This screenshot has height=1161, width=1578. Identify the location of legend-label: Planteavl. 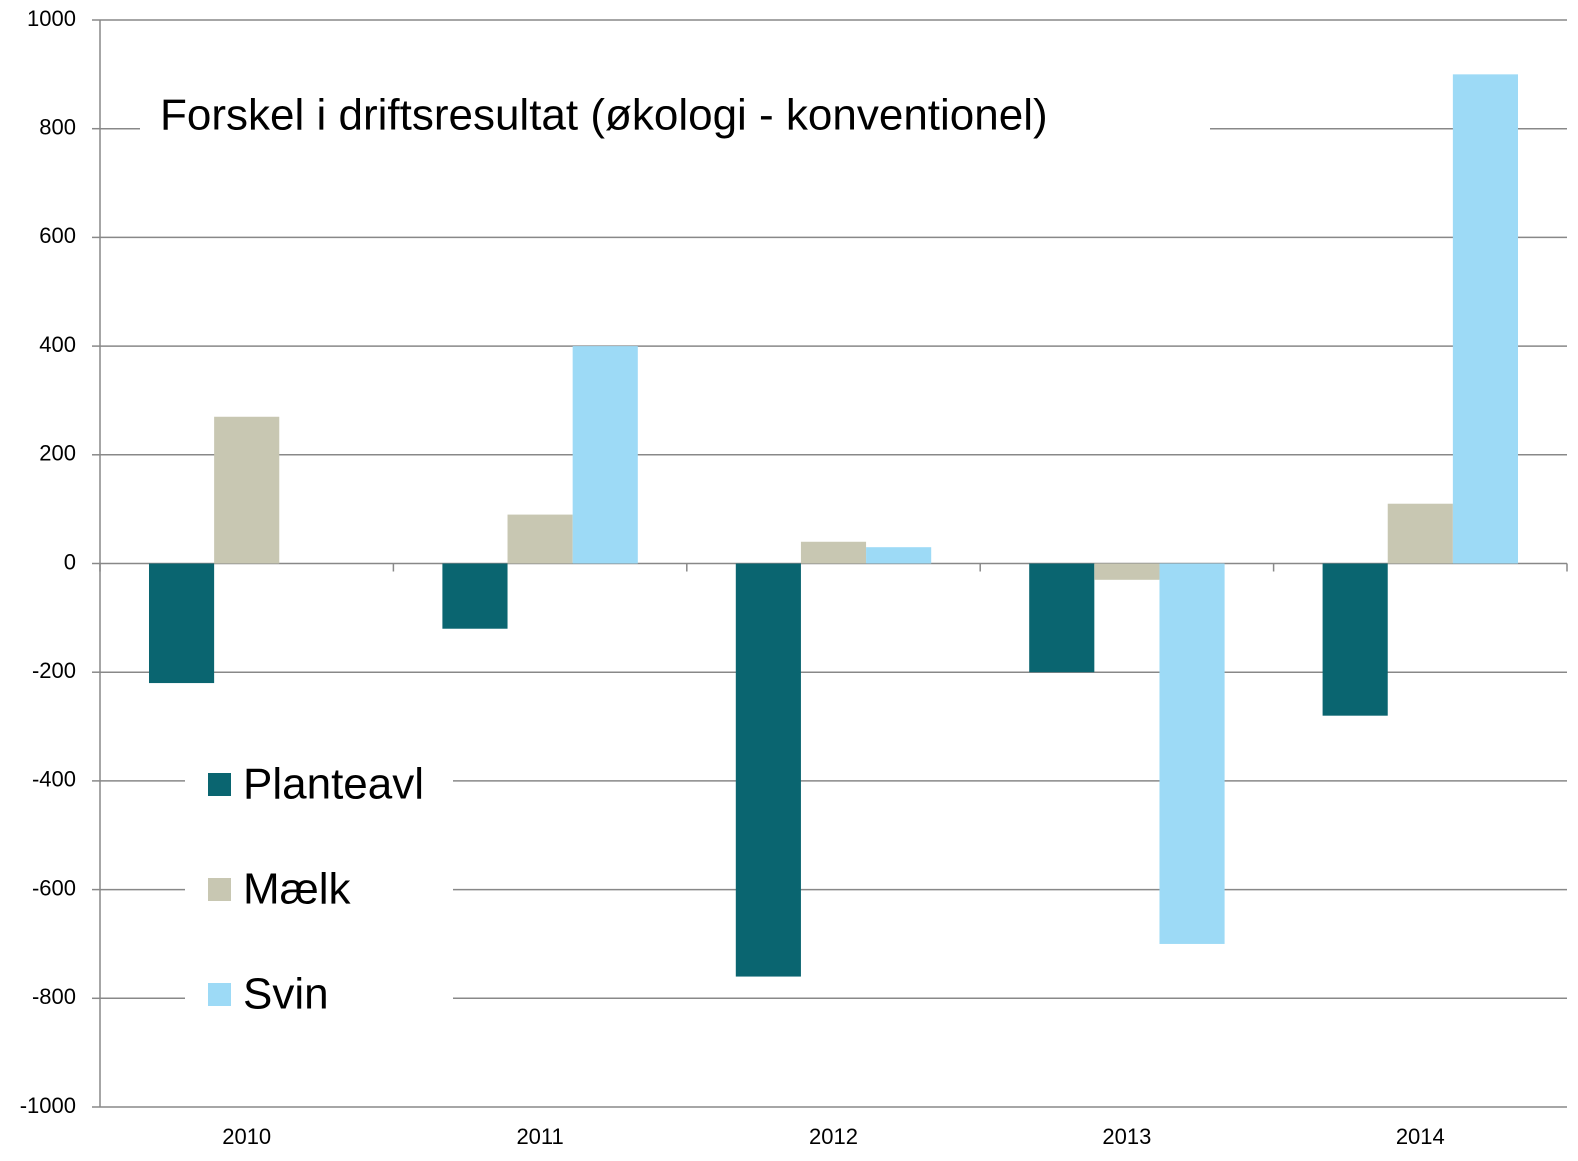
(333, 784).